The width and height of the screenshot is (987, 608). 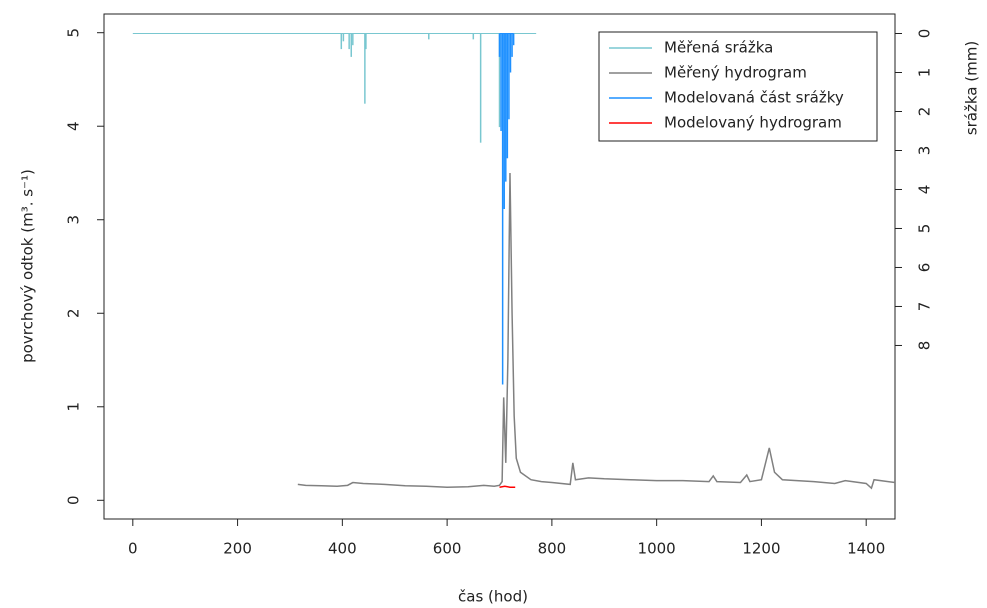 What do you see at coordinates (925, 307) in the screenshot?
I see `y2-tick-label: 7` at bounding box center [925, 307].